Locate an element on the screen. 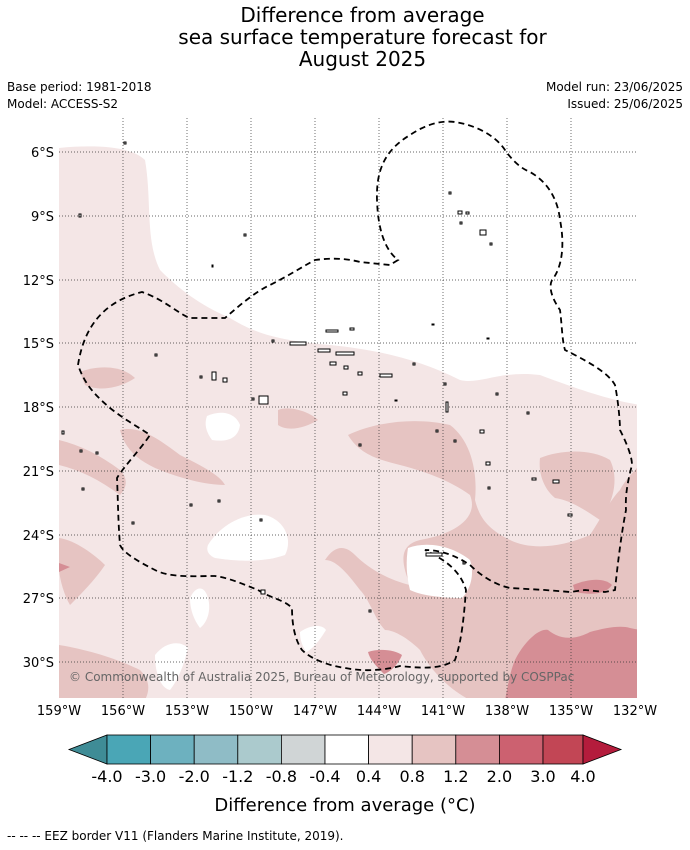 This screenshot has height=850, width=690. meta-left: Base period: 1981-2018 Model: ACCESS-S2 is located at coordinates (79, 96).